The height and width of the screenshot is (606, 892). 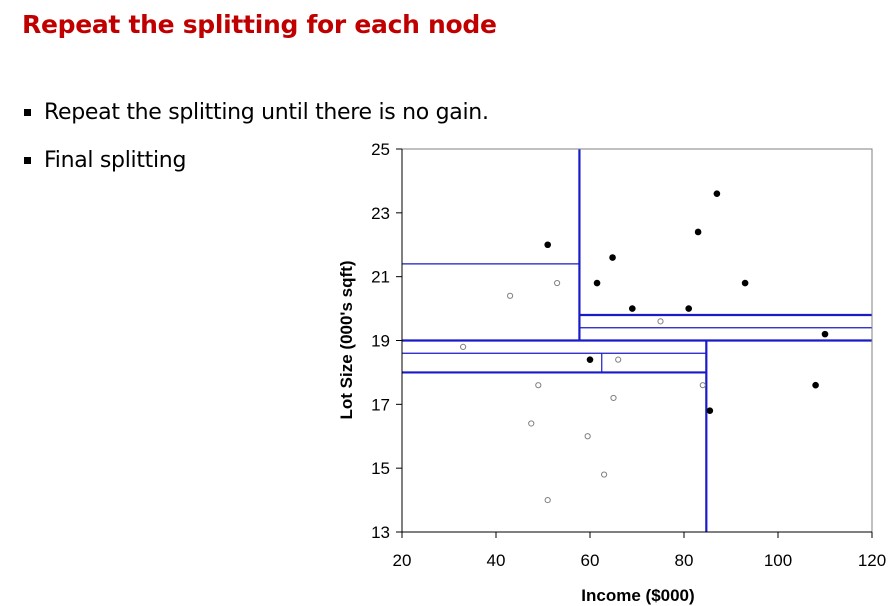 What do you see at coordinates (255, 172) in the screenshot?
I see `bullet-item: Final splitting` at bounding box center [255, 172].